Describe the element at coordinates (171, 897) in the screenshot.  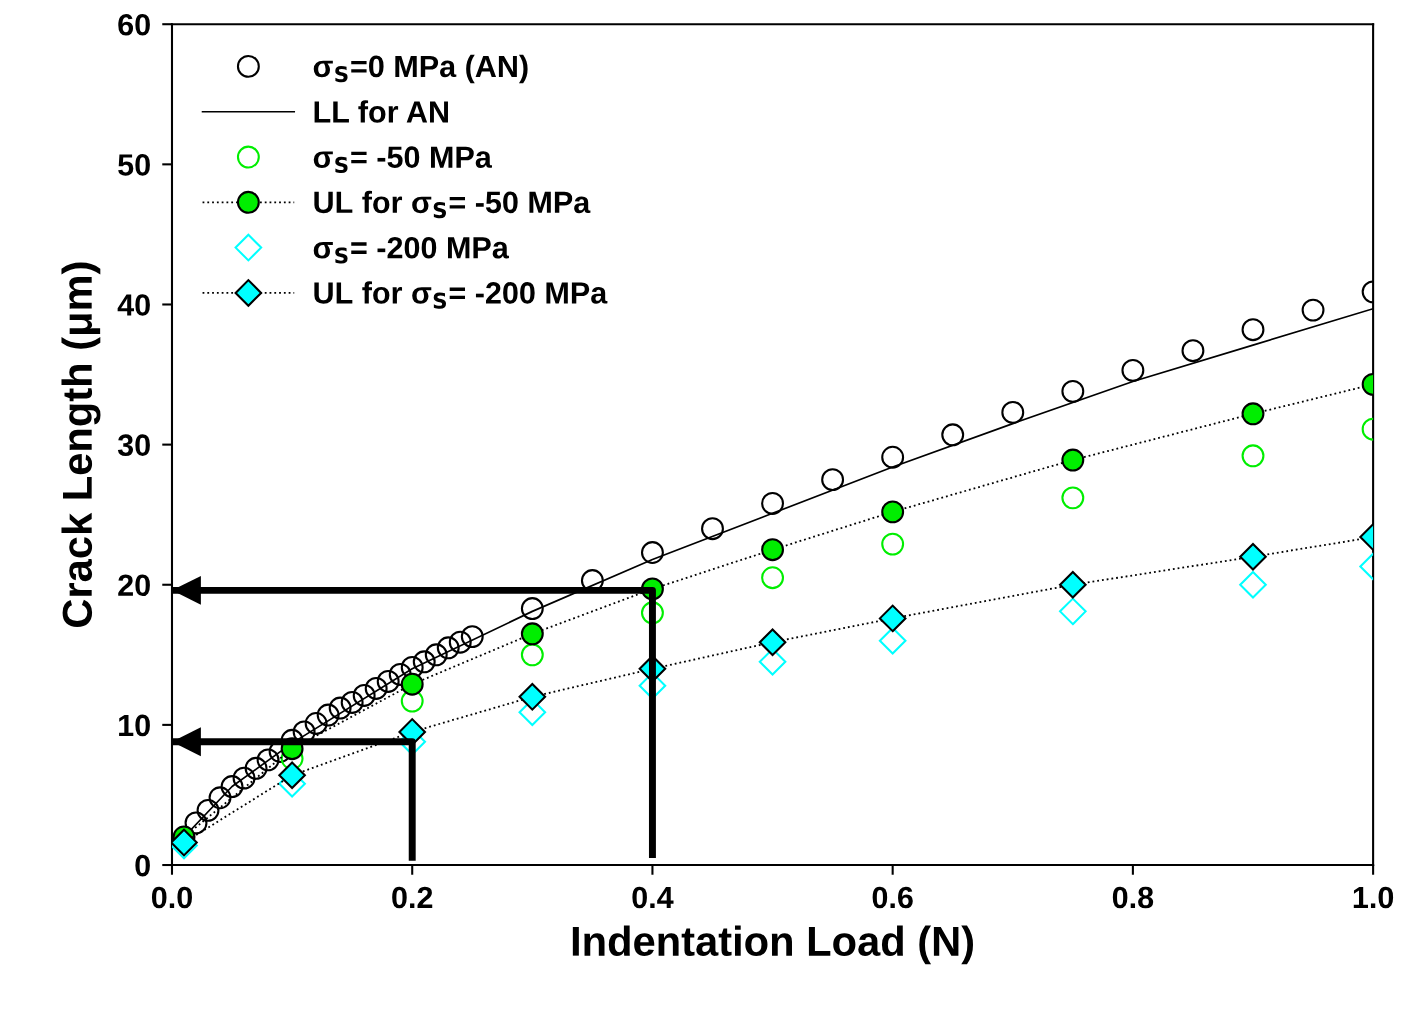
I see `x-tick-label: 0.0` at that location.